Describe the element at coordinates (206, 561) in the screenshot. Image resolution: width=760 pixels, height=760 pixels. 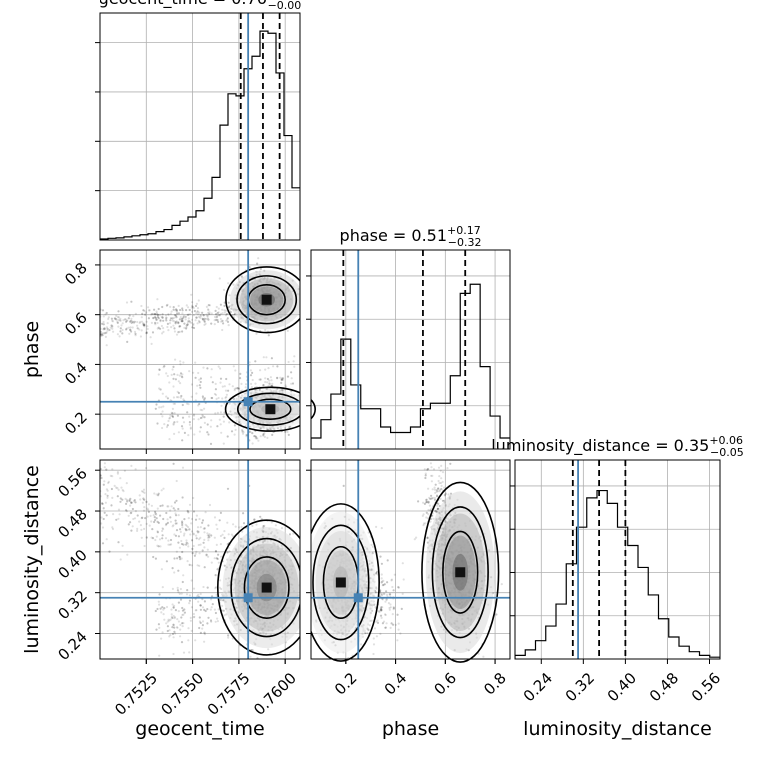
I see `joint-panel-geocent_time-luminosity_distance` at that location.